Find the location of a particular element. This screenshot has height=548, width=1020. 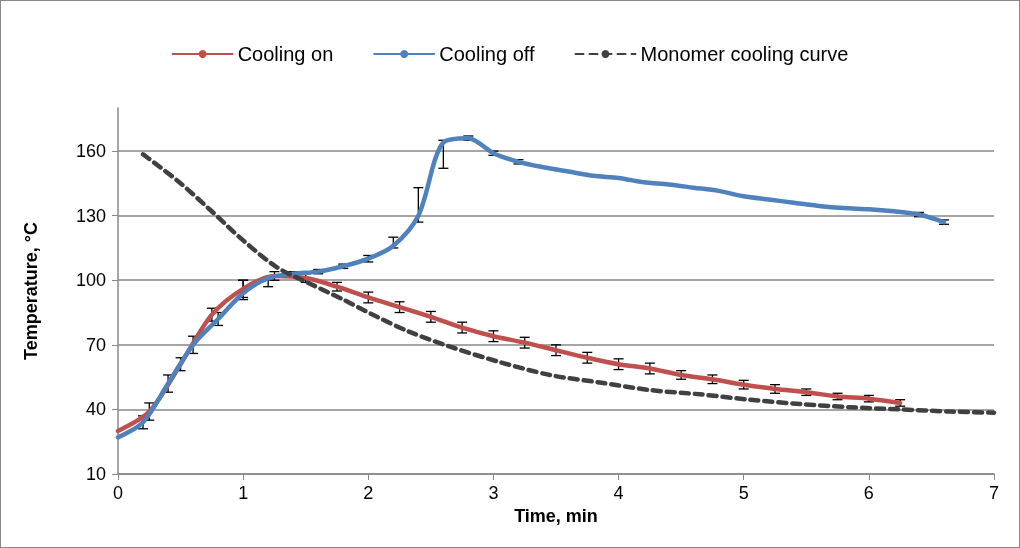

y-tick-label: 160 is located at coordinates (90, 151).